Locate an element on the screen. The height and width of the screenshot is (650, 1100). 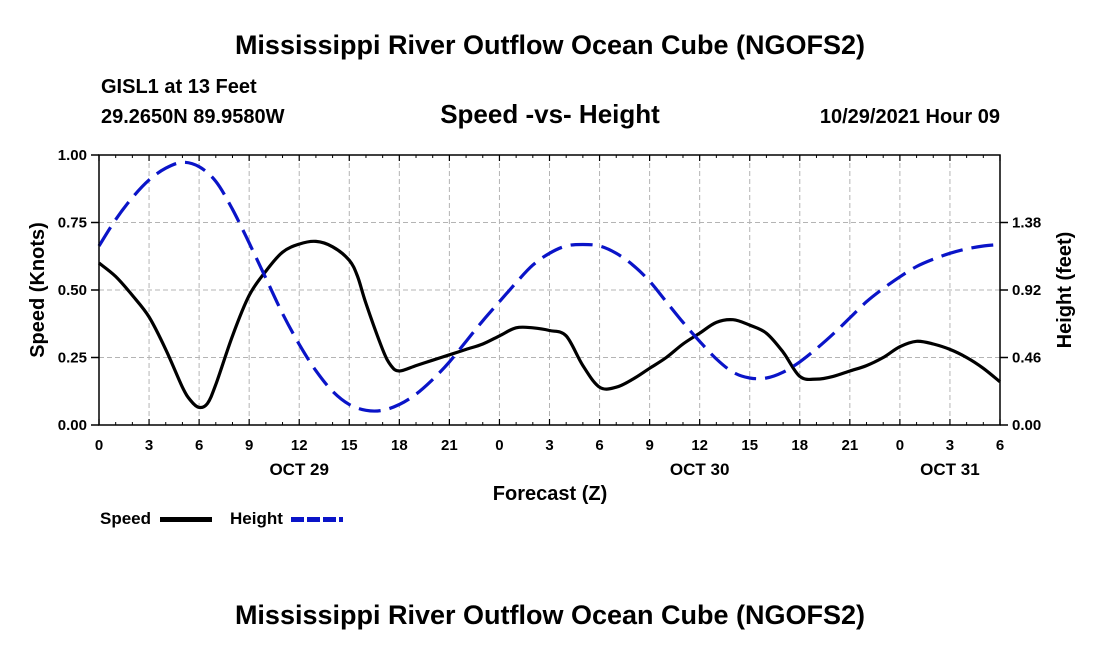
y-tick-label: 0.75 is located at coordinates (72, 223).